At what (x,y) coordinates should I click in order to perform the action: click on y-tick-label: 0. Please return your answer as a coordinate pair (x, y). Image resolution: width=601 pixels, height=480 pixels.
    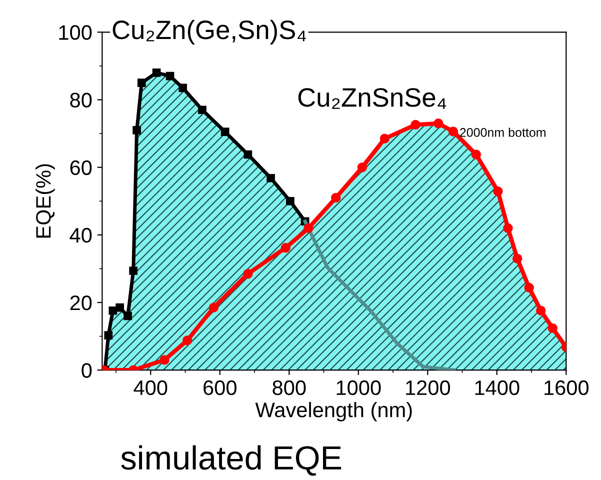
    Looking at the image, I should click on (87, 370).